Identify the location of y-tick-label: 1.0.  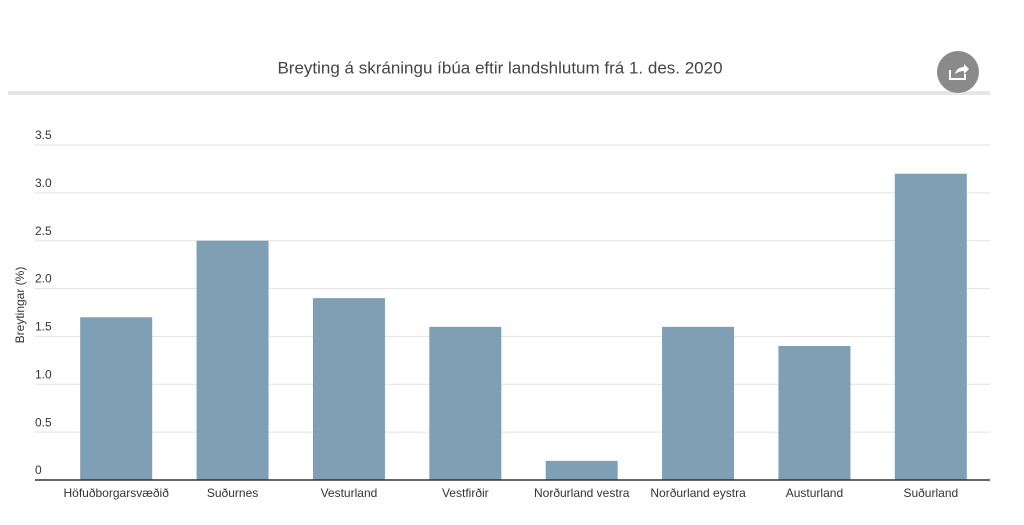
(43, 374).